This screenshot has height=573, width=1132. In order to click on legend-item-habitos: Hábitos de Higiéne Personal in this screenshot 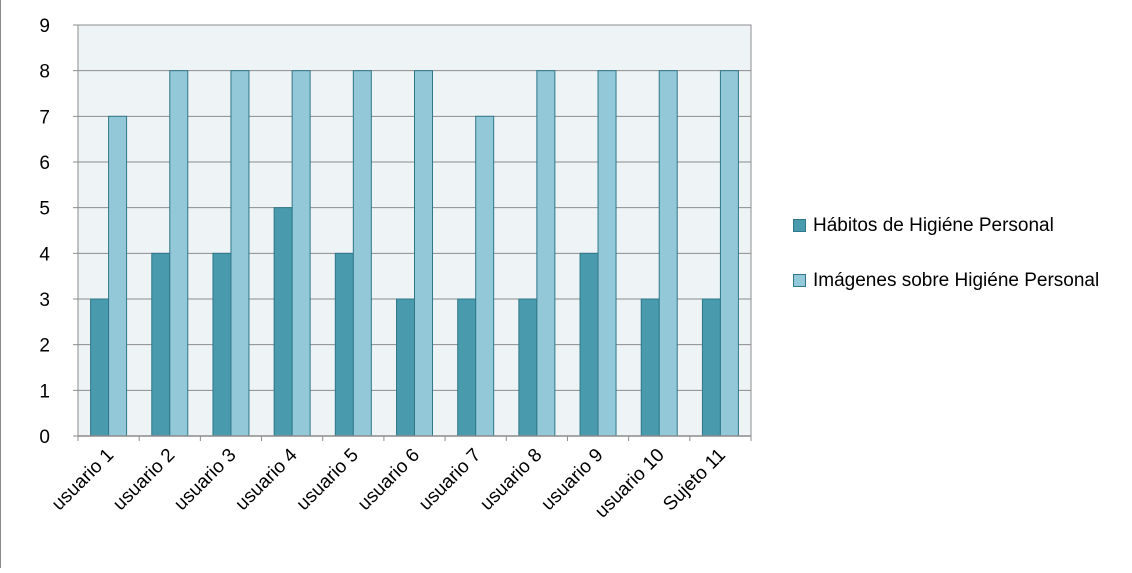, I will do `click(960, 225)`.